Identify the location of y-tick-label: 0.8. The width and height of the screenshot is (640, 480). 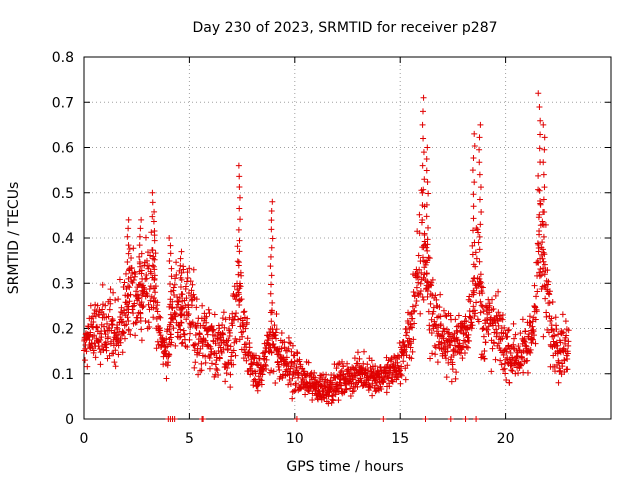
(63, 58).